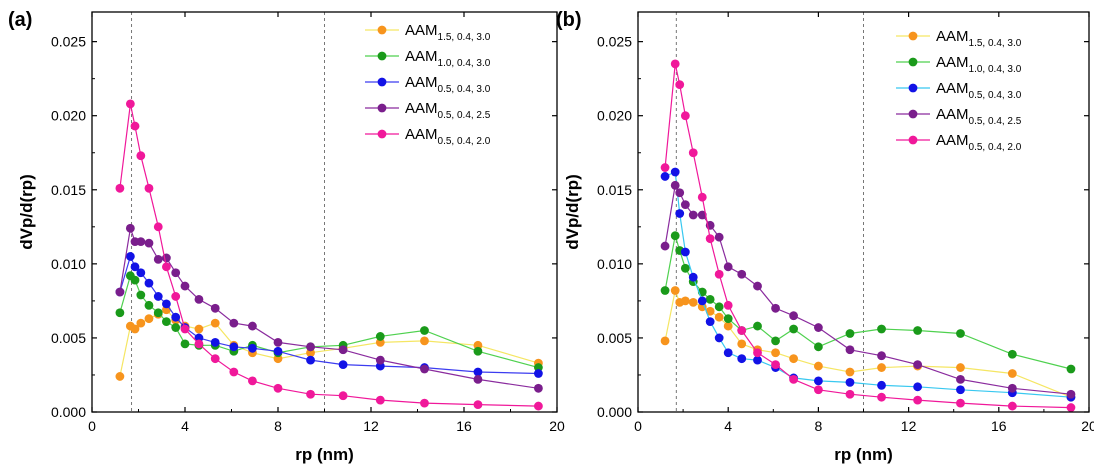 The image size is (1094, 468). Describe the element at coordinates (569, 20) in the screenshot. I see `panel-label: (b)` at that location.